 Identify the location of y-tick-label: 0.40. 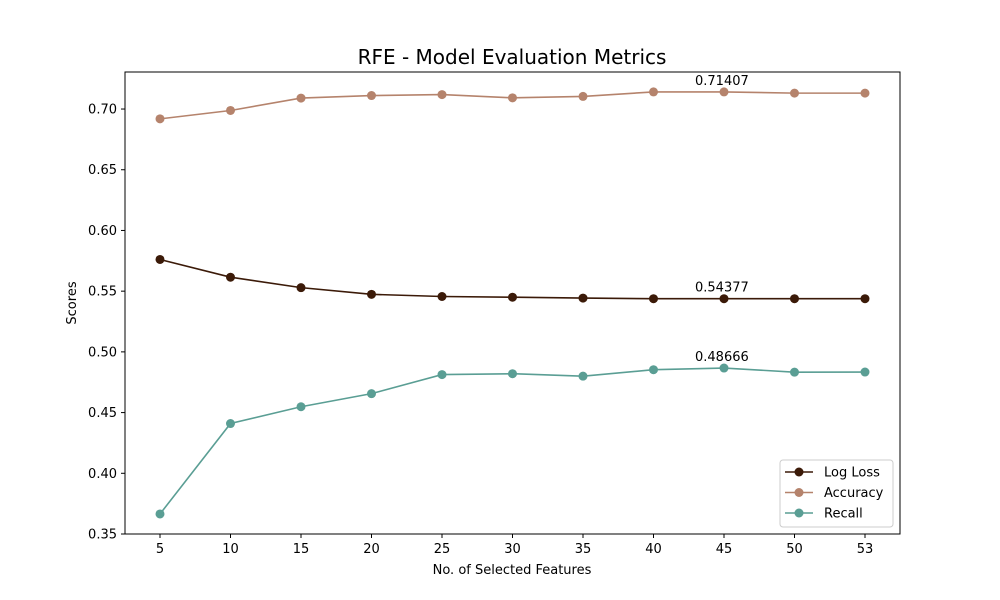
(102, 474).